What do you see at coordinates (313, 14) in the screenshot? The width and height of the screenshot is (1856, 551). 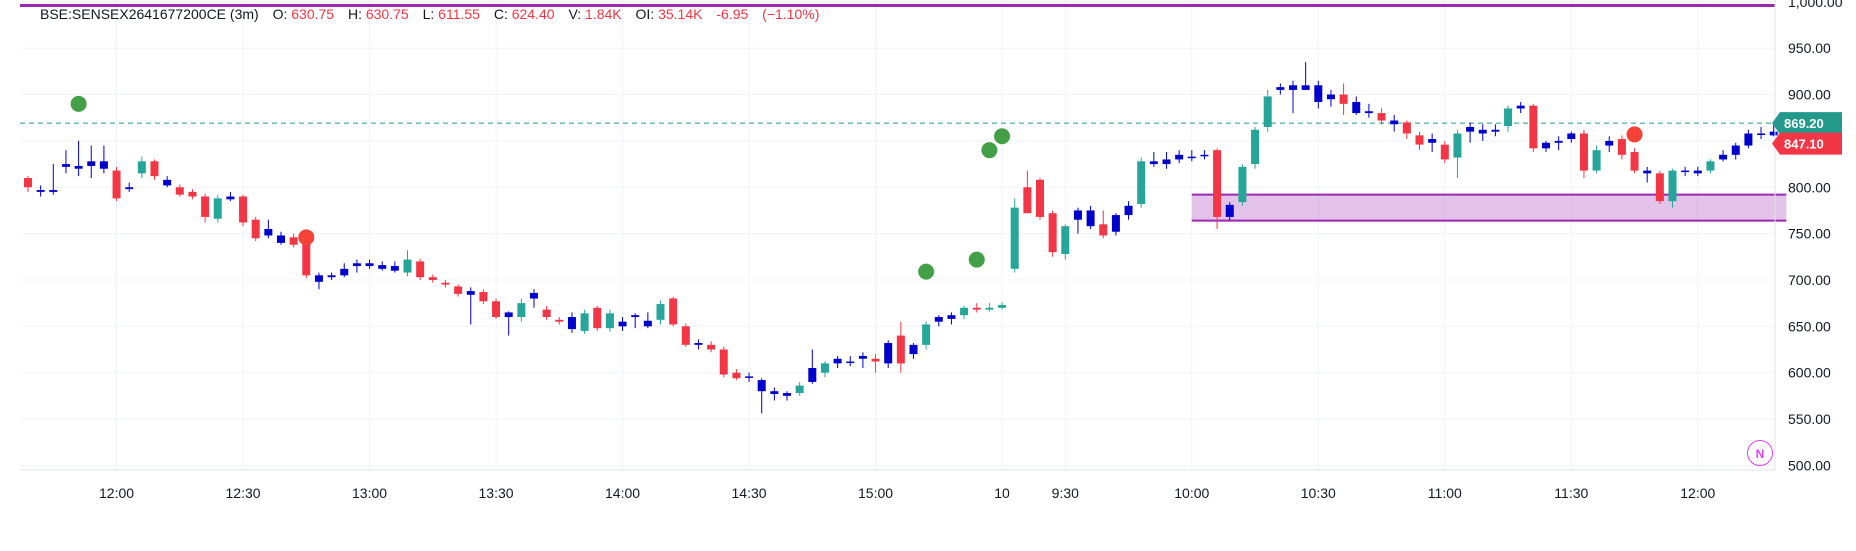 I see `open-value: 630.75` at bounding box center [313, 14].